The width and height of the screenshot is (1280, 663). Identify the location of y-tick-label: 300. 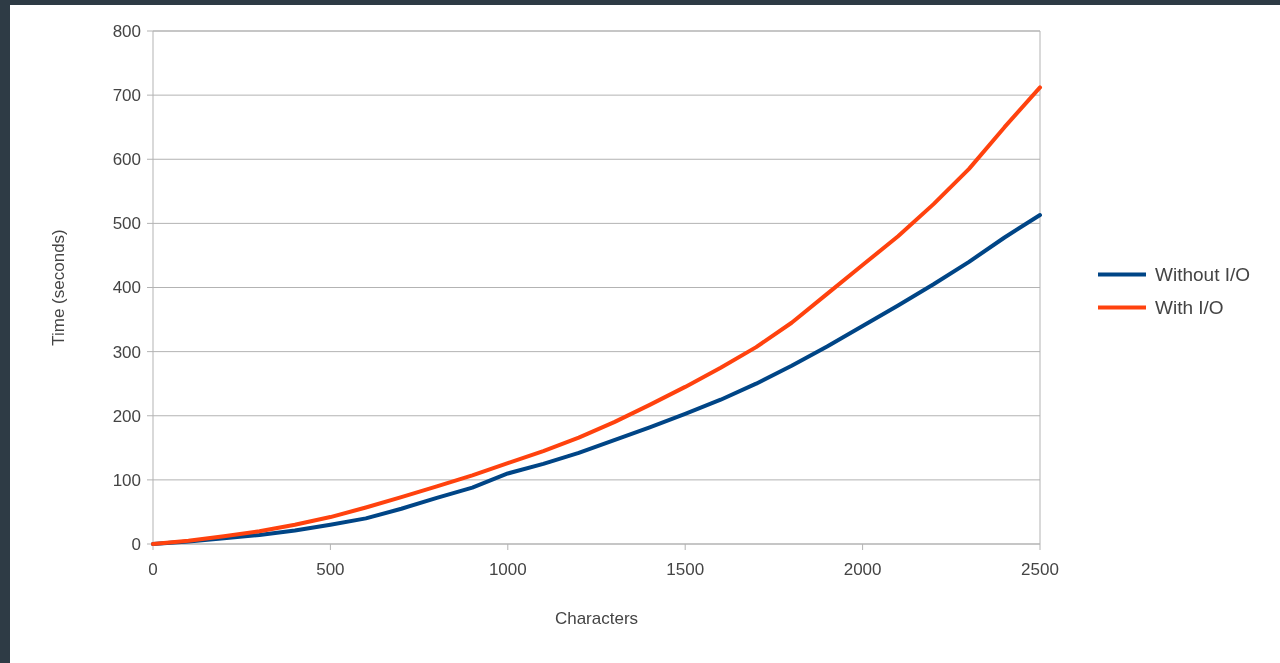
(126, 352).